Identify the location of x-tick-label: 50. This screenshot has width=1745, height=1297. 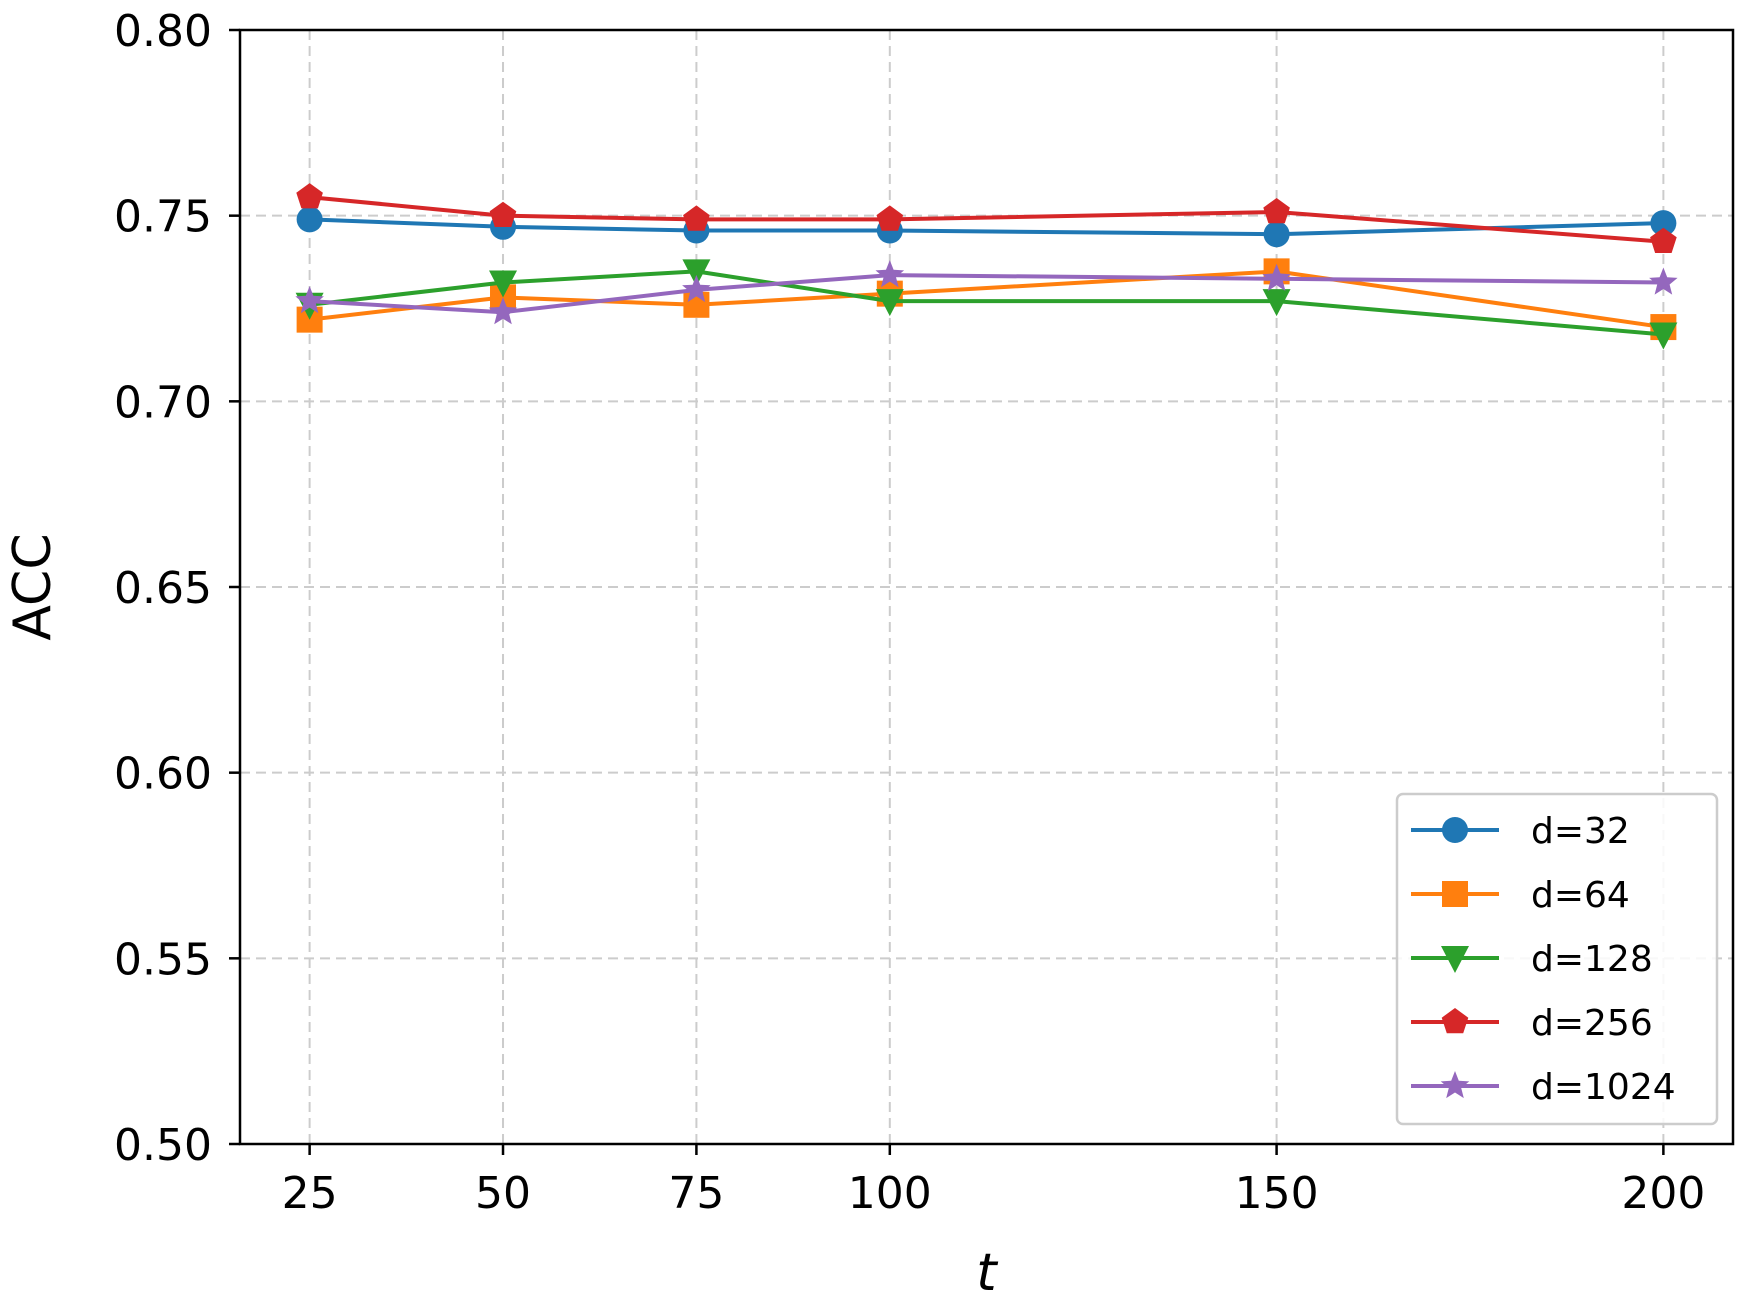
(503, 1193).